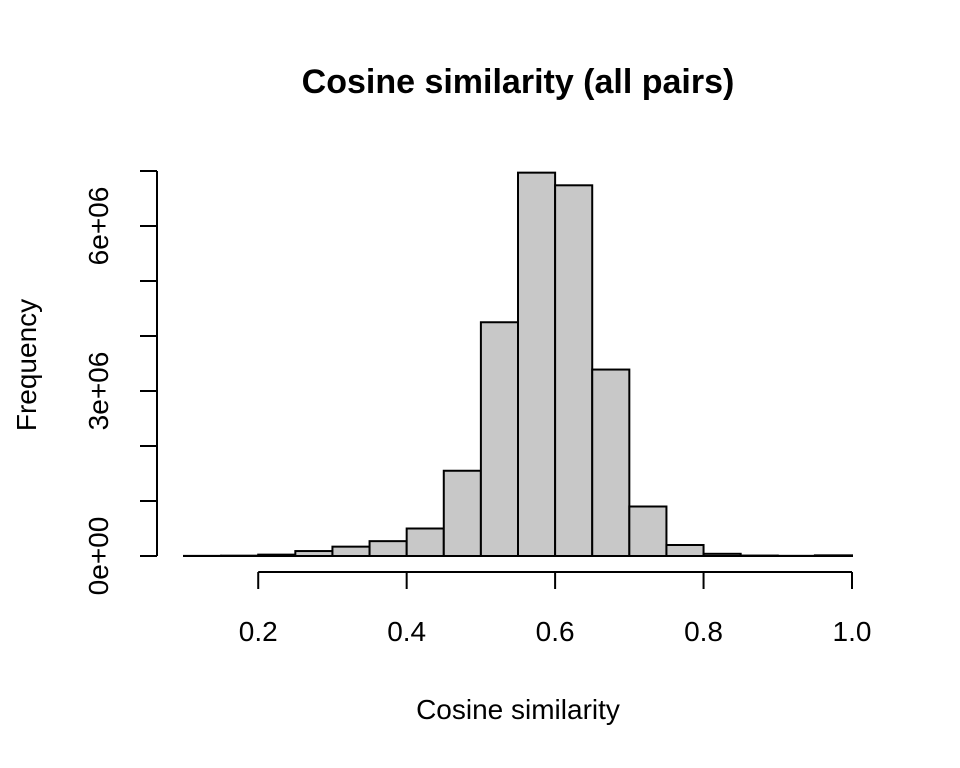 The image size is (960, 768). What do you see at coordinates (555, 609) in the screenshot?
I see `x-axis: 0.2 0.4 0.6 0.8 1.0` at bounding box center [555, 609].